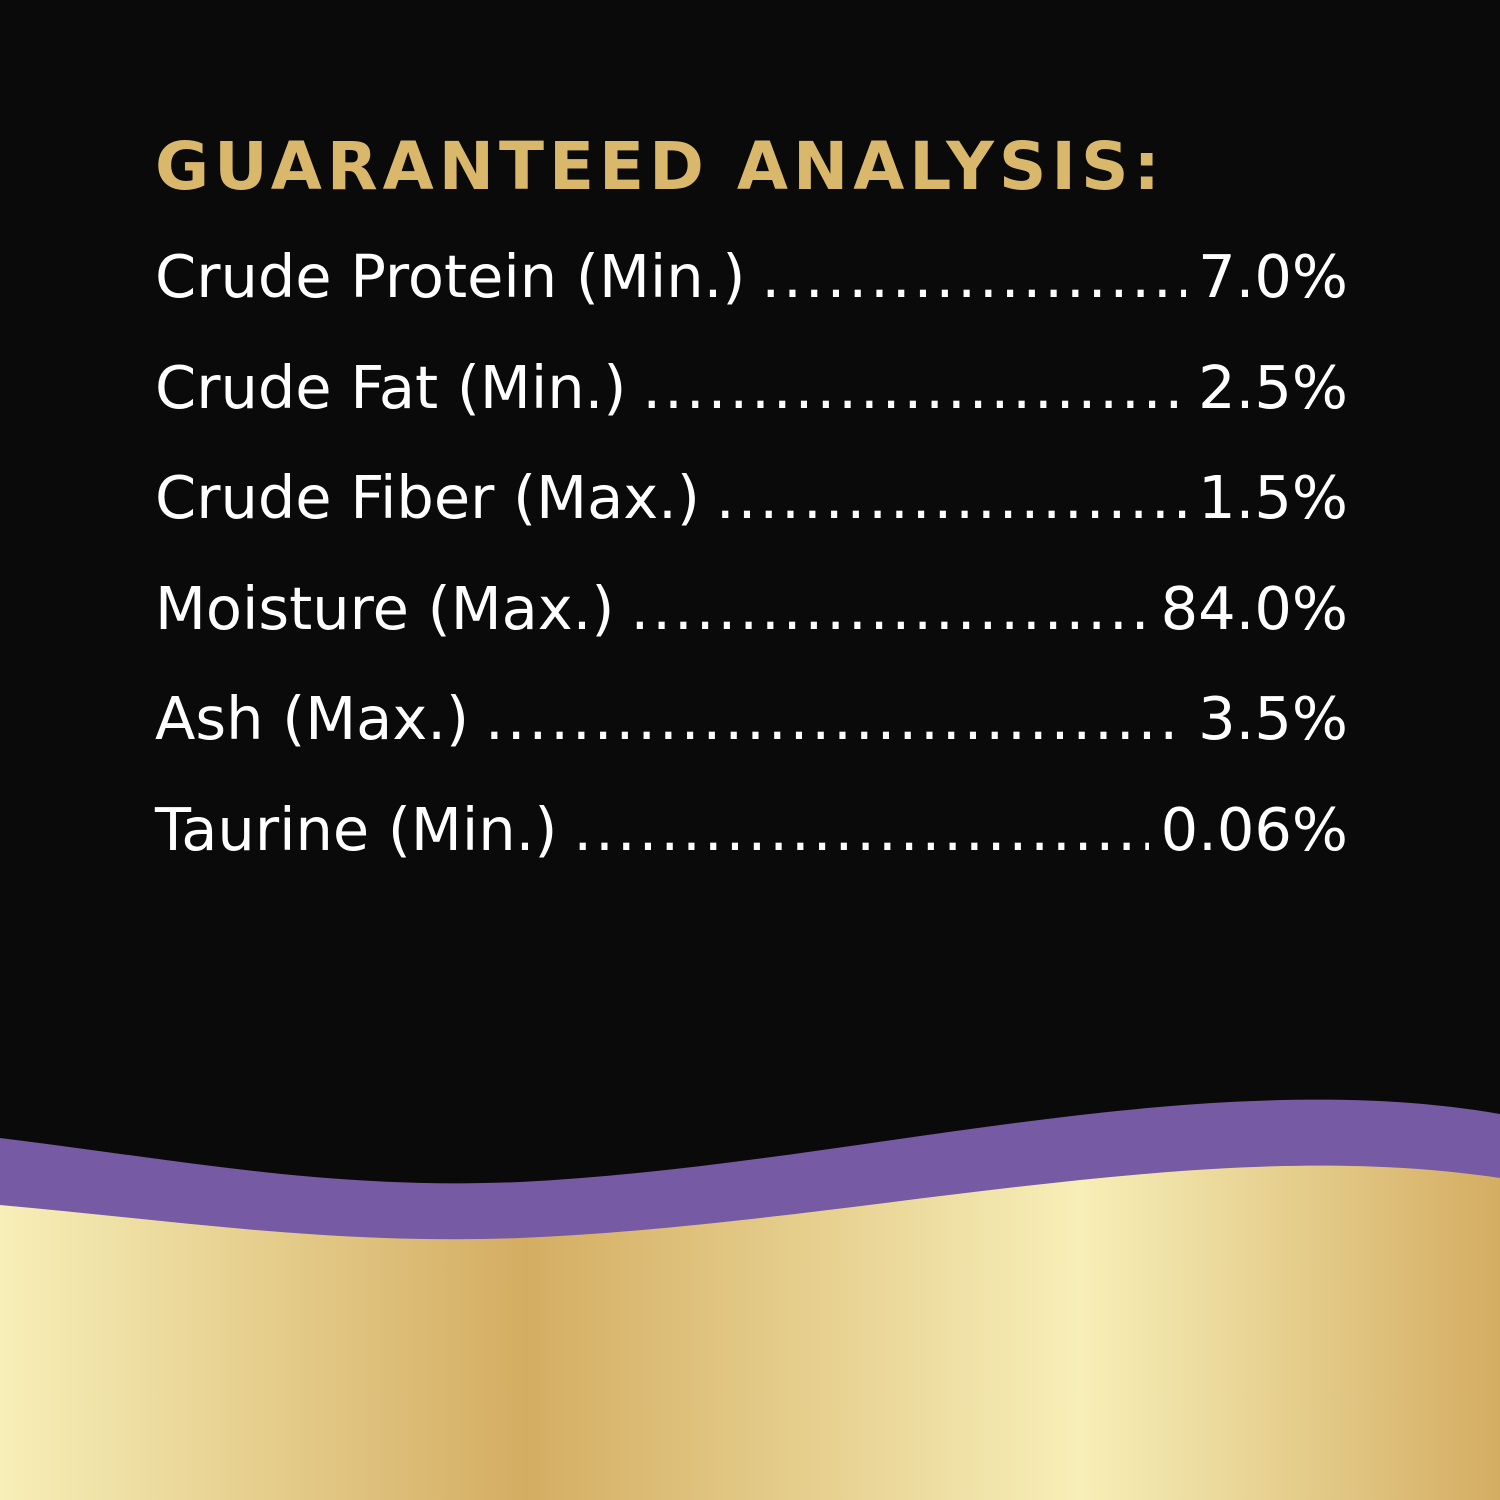  Describe the element at coordinates (1254, 829) in the screenshot. I see `row-value: 0.06%` at that location.